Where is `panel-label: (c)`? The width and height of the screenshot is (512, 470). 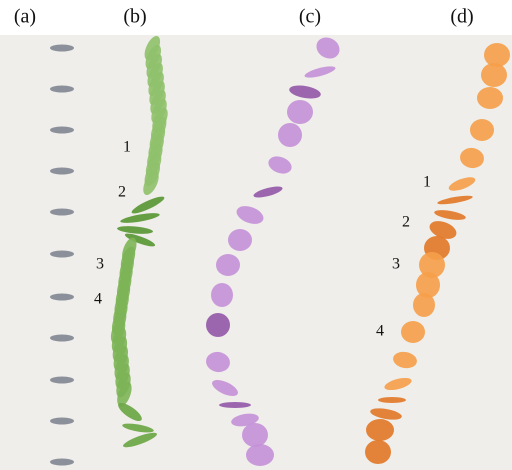
panel-label: (c) is located at coordinates (310, 17).